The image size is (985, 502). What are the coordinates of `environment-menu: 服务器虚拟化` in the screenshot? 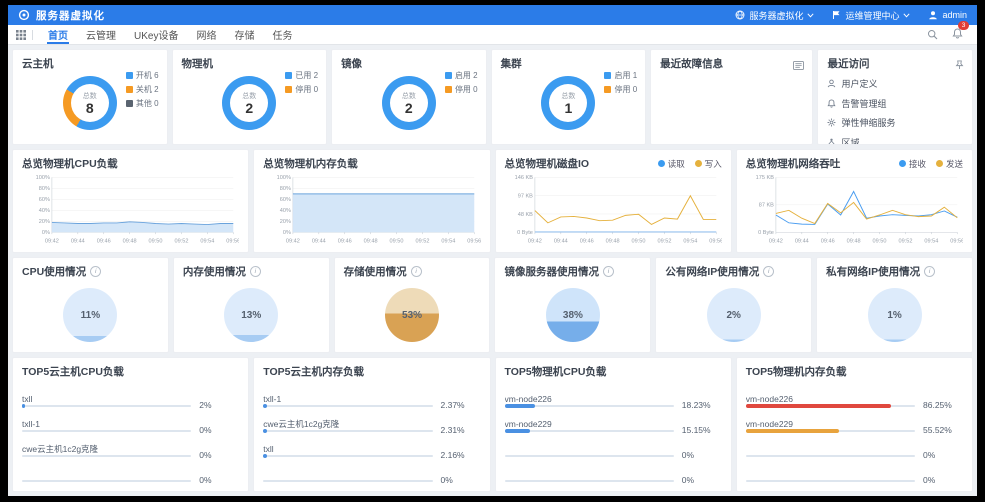 It's located at (775, 15).